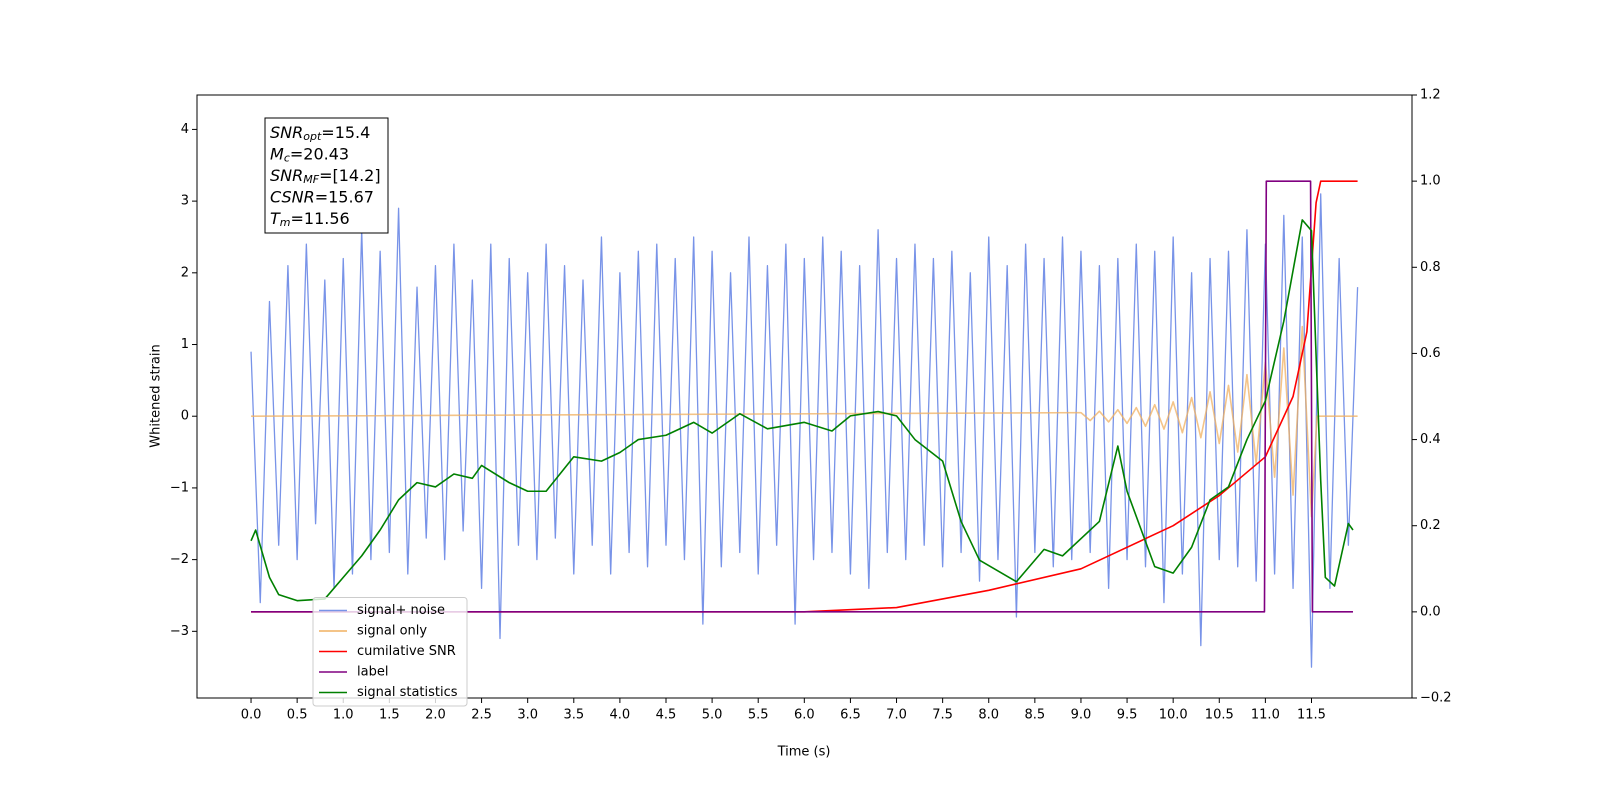  Describe the element at coordinates (1436, 698) in the screenshot. I see `y2-tick-label: −0.2` at that location.